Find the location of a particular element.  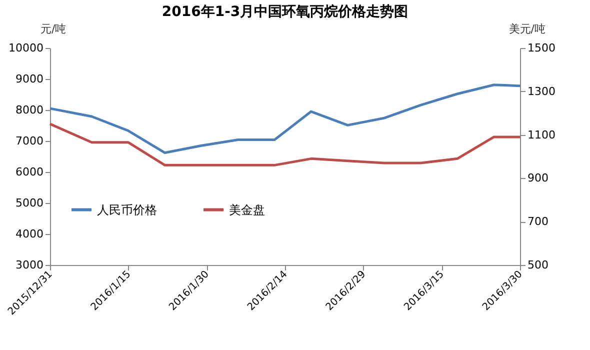

y2-tick-label: 1100 is located at coordinates (542, 135).